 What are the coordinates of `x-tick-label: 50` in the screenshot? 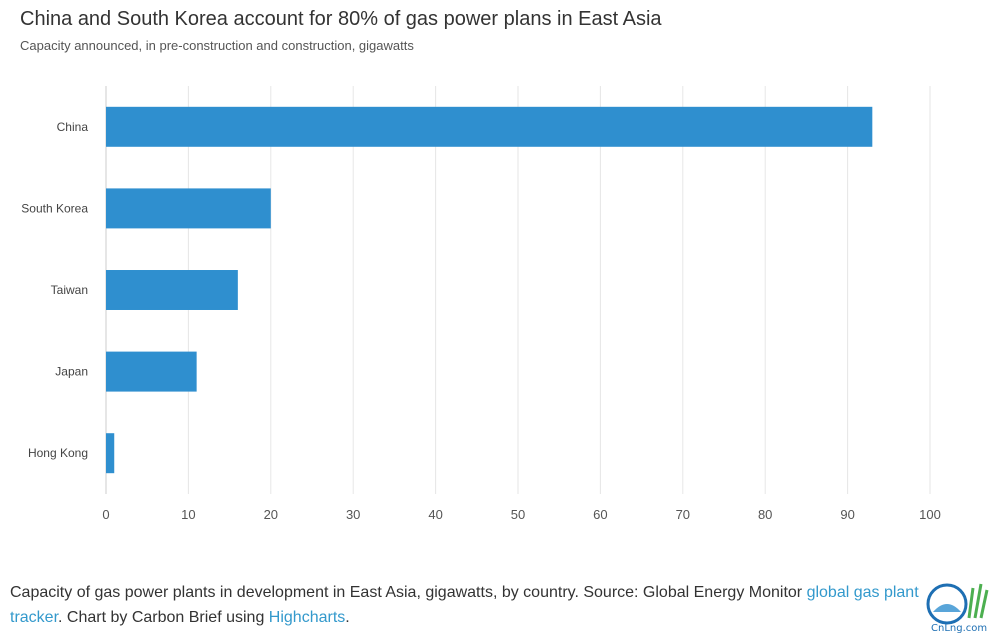 It's located at (518, 514).